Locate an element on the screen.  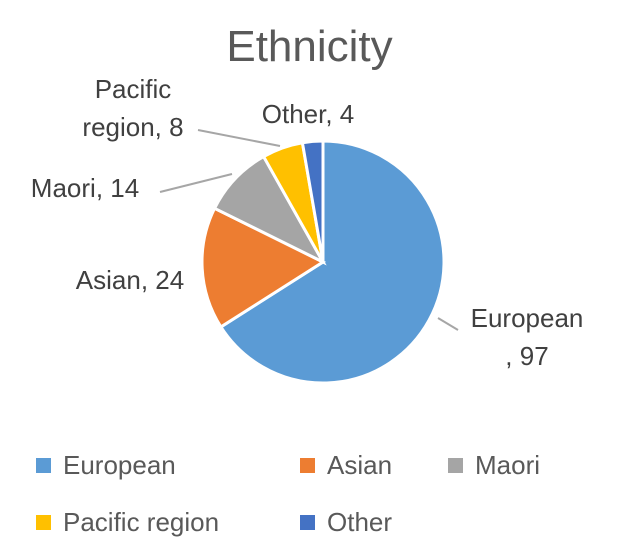
legend-label: Other is located at coordinates (360, 522).